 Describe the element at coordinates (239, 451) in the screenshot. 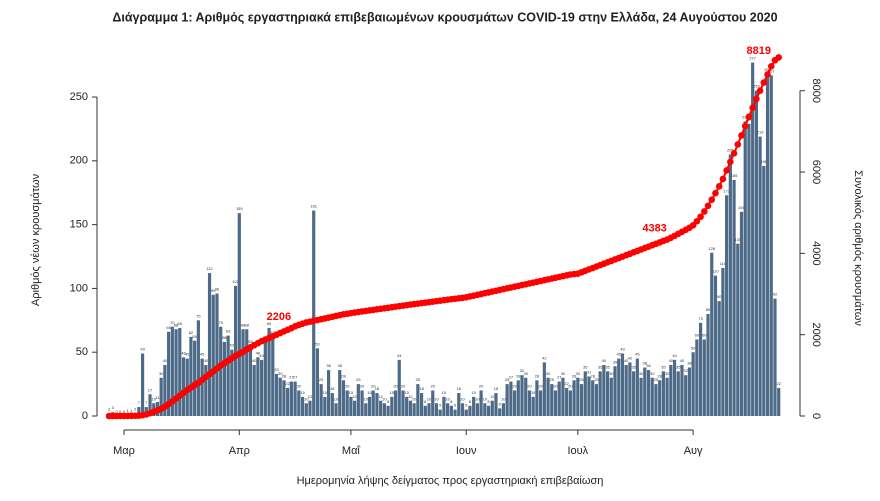

I see `x-tick-label: Απρ` at that location.